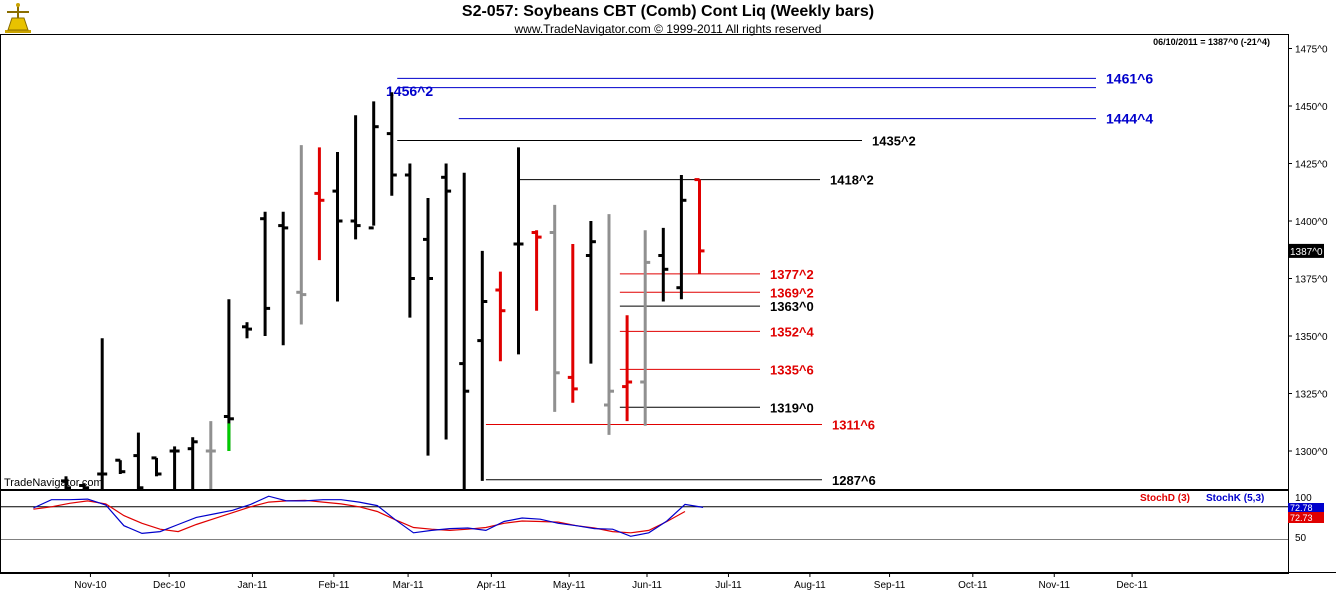  I want to click on level-label: 1444^4, so click(1129, 119).